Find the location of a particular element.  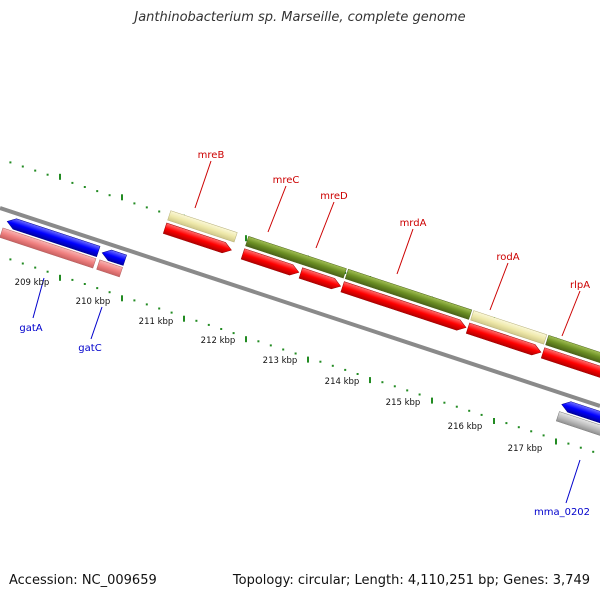

leader-rodA is located at coordinates (499, 286).